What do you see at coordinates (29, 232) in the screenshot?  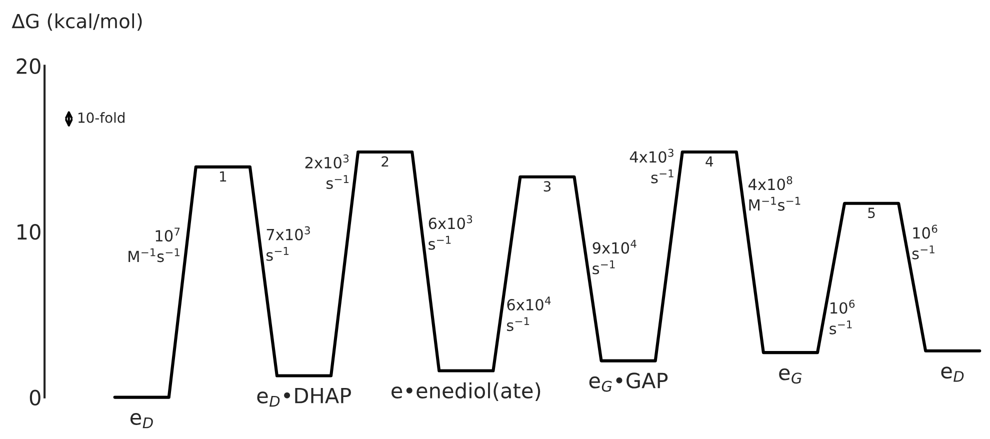 I see `y-tick-label: 10` at bounding box center [29, 232].